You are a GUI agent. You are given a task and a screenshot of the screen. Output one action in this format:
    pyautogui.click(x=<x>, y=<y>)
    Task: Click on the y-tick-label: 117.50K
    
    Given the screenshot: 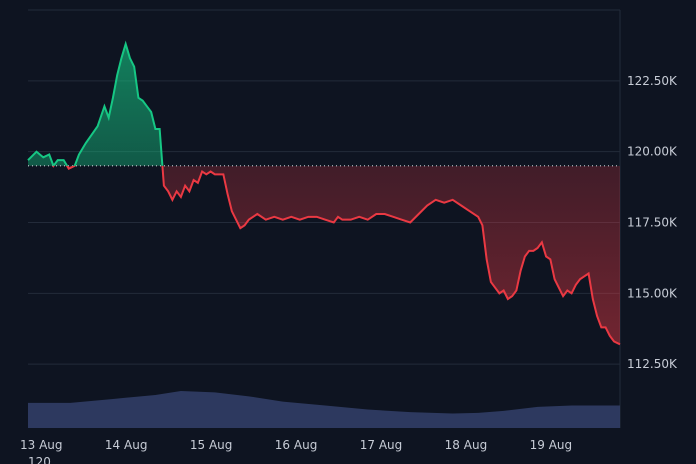 What is the action you would take?
    pyautogui.click(x=652, y=223)
    